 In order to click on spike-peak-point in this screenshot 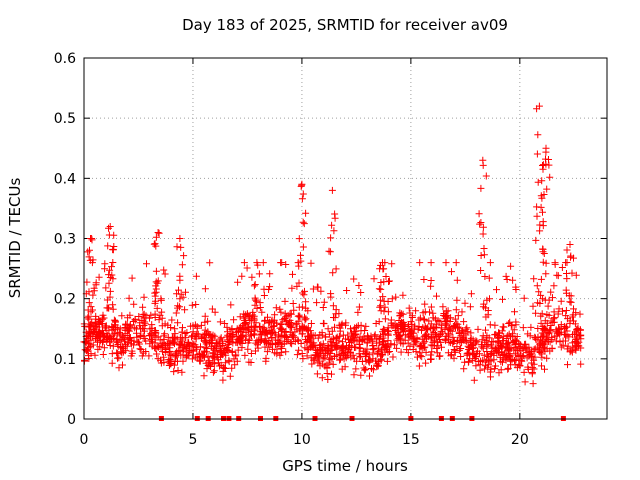, I will do `click(110, 226)`.